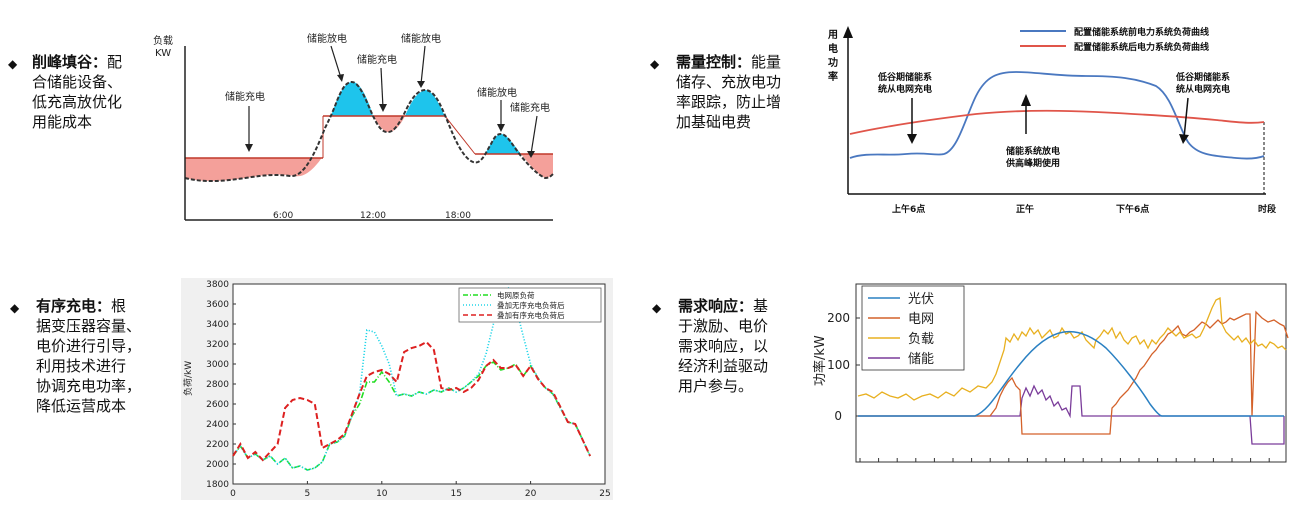 The image size is (1301, 506). I want to click on legend-label: 储能, so click(921, 359).